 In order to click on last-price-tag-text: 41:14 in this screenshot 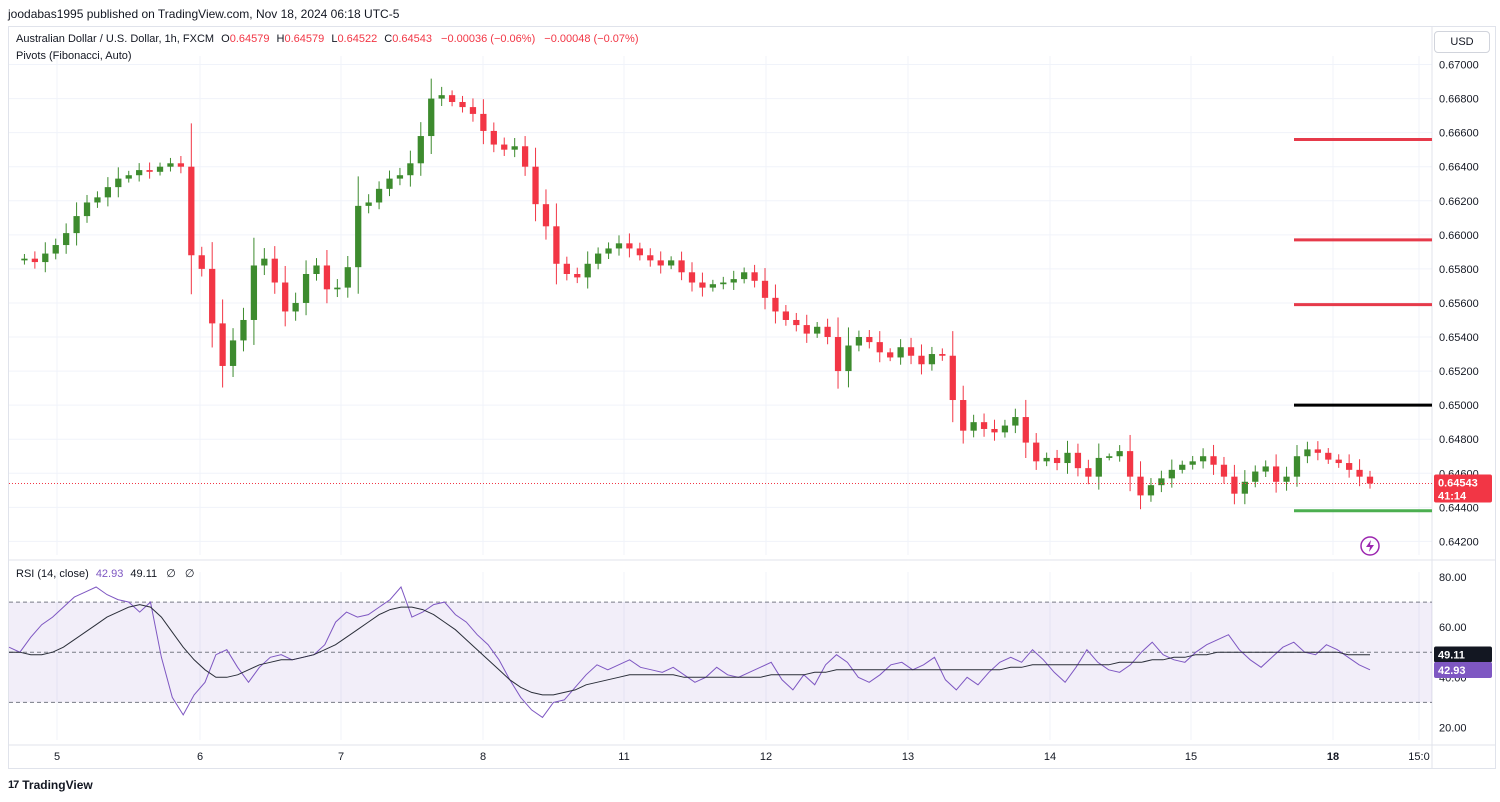, I will do `click(1452, 496)`.